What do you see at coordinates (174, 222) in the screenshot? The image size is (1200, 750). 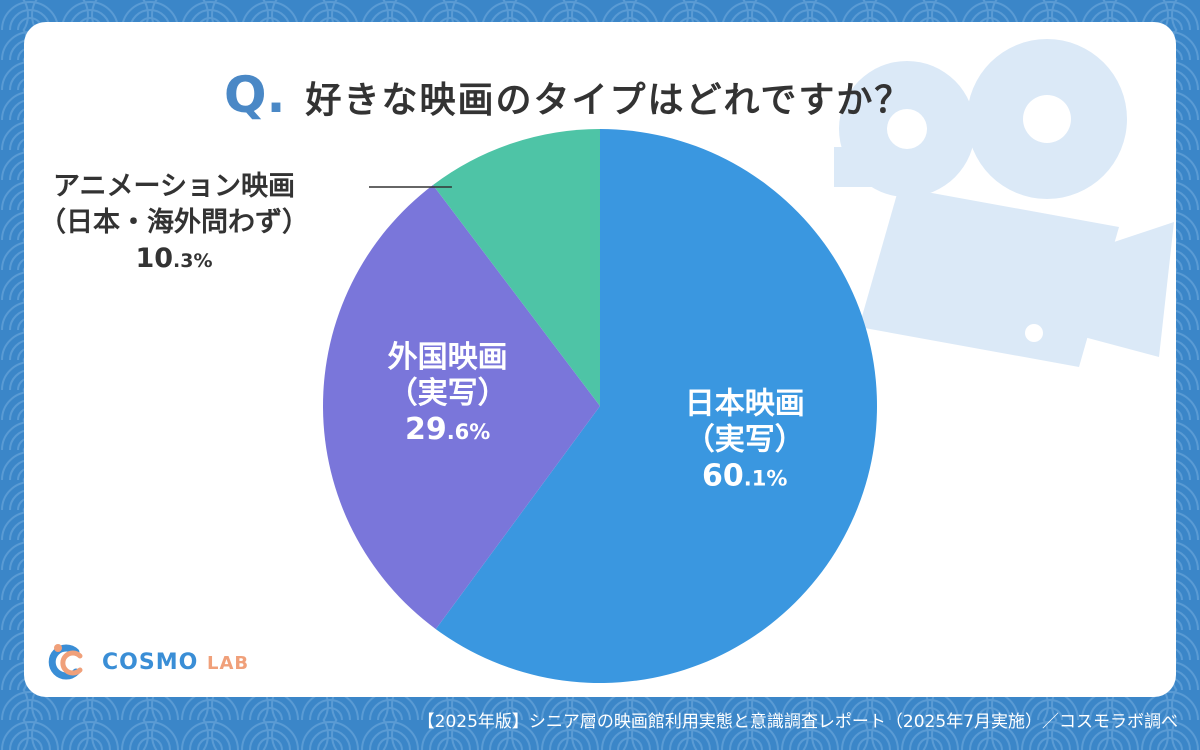 I see `slice-label-2: アニメーション映画（日本・海外問わず） 10.3%` at bounding box center [174, 222].